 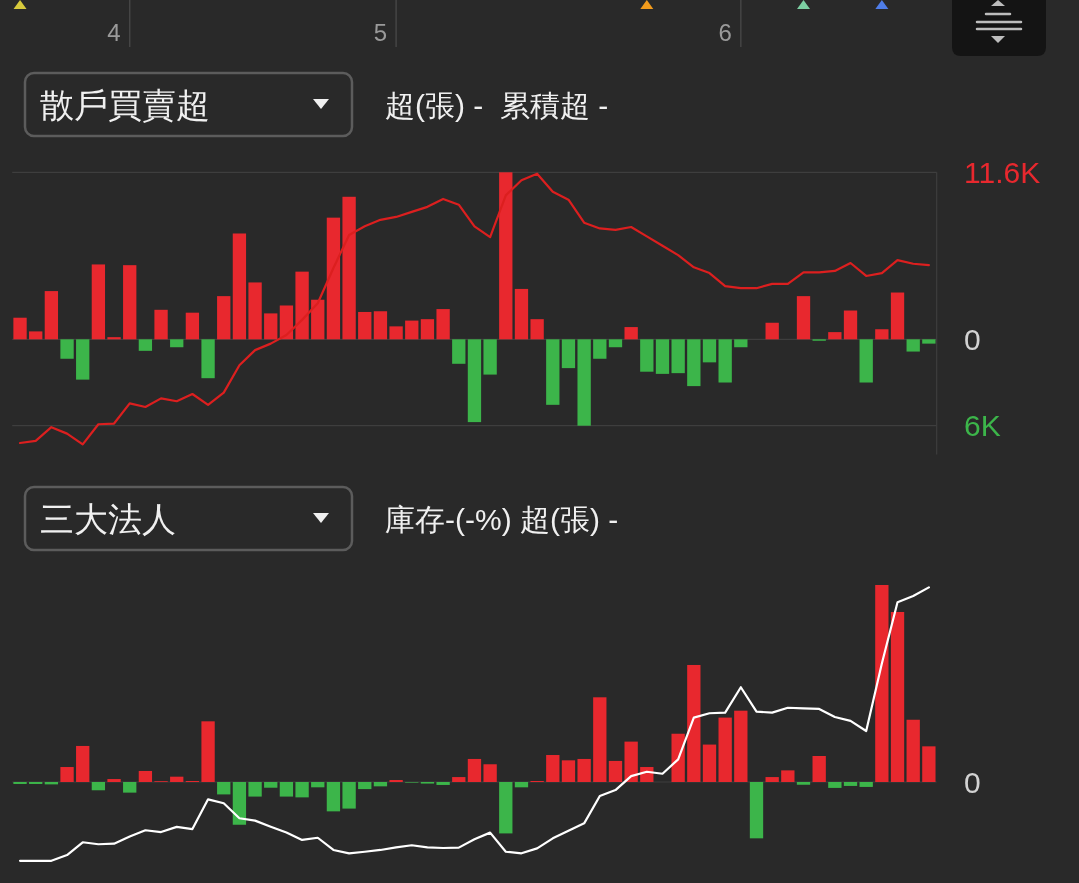 What do you see at coordinates (125, 105) in the screenshot?
I see `chart-title: 散戶買賣超` at bounding box center [125, 105].